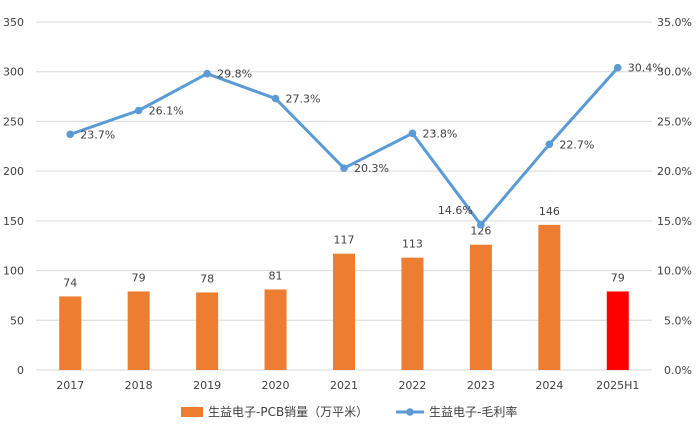 Image resolution: width=700 pixels, height=431 pixels. I want to click on left-tick-label: 300, so click(13, 72).